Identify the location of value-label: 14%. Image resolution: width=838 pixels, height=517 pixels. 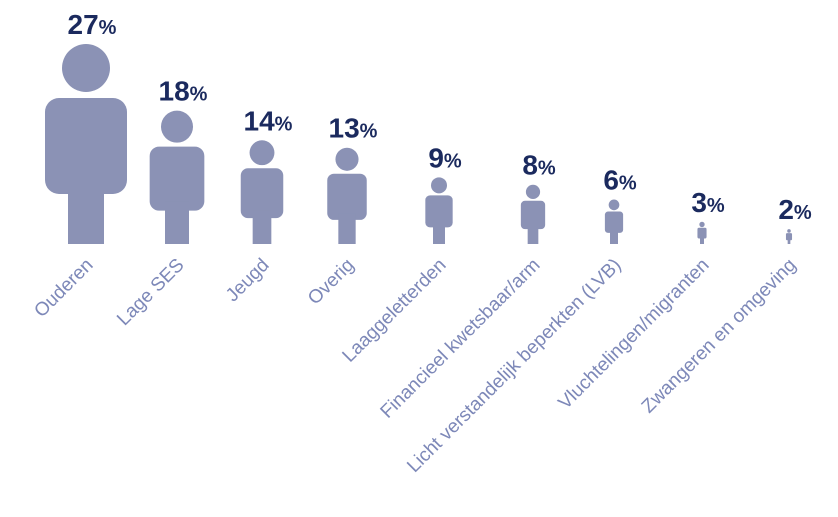
(268, 120).